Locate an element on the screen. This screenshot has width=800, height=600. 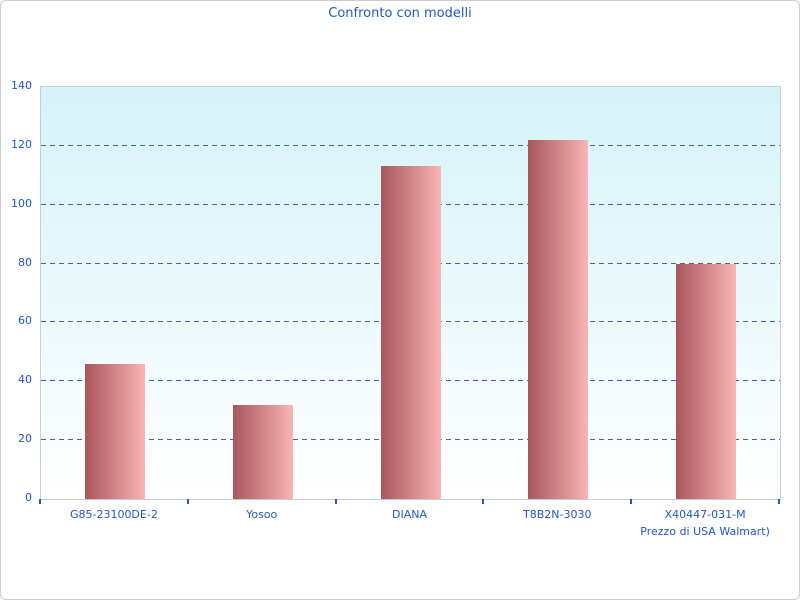
chart-title: Confronto con modelli is located at coordinates (400, 13).